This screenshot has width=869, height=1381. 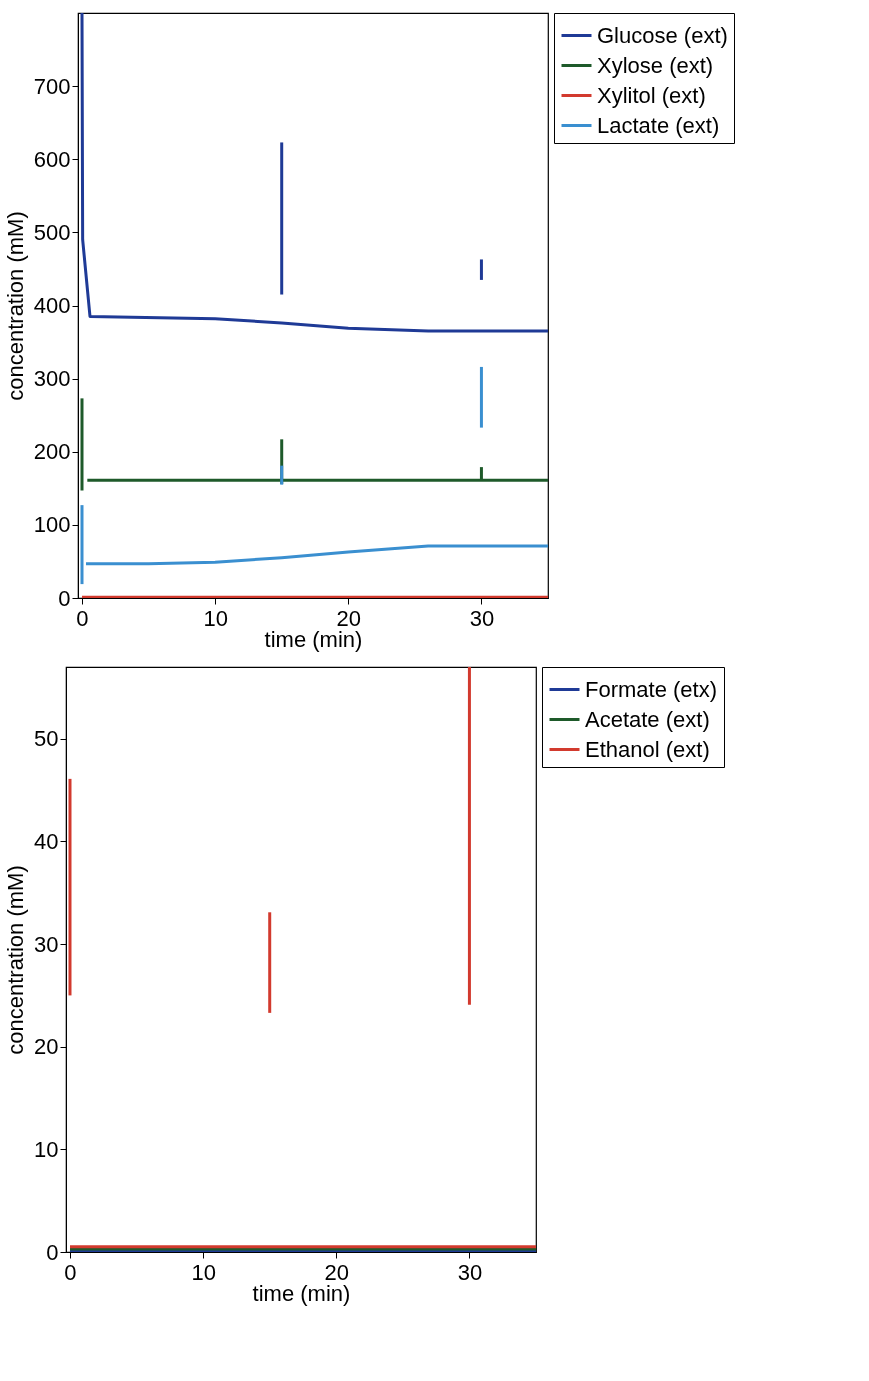 I want to click on y-tick-label: 500, so click(x=52, y=232).